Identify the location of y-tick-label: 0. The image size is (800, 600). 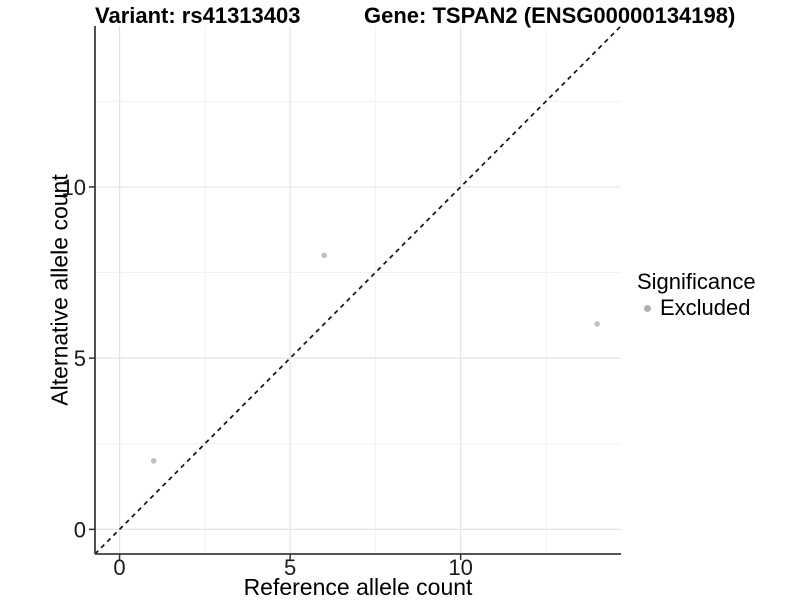
(80, 529).